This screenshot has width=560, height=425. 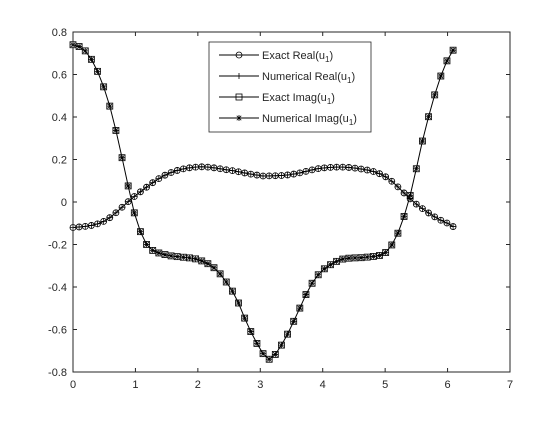 I want to click on legend-label: Exact Imag(u1), so click(x=298, y=99).